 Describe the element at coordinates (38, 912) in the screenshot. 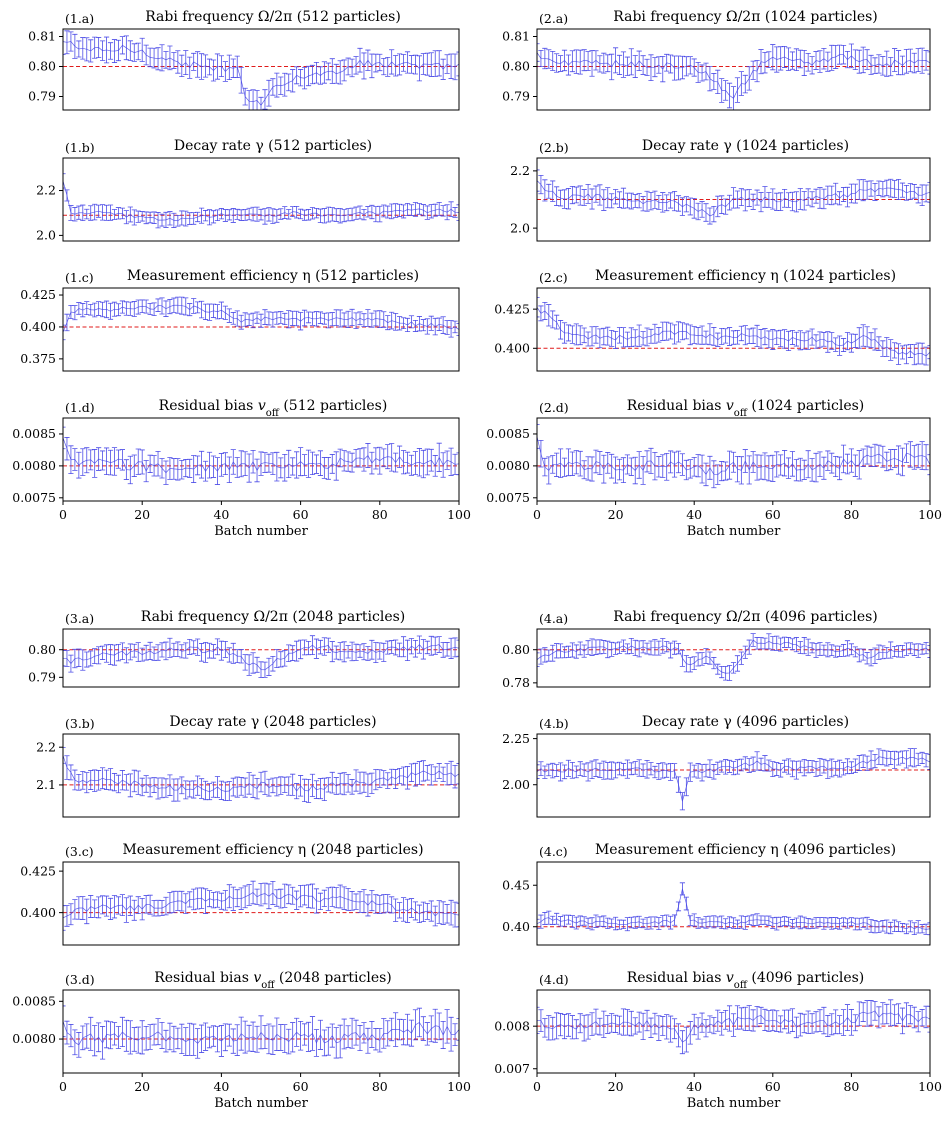

I see `y-tick-label: 0.400` at that location.